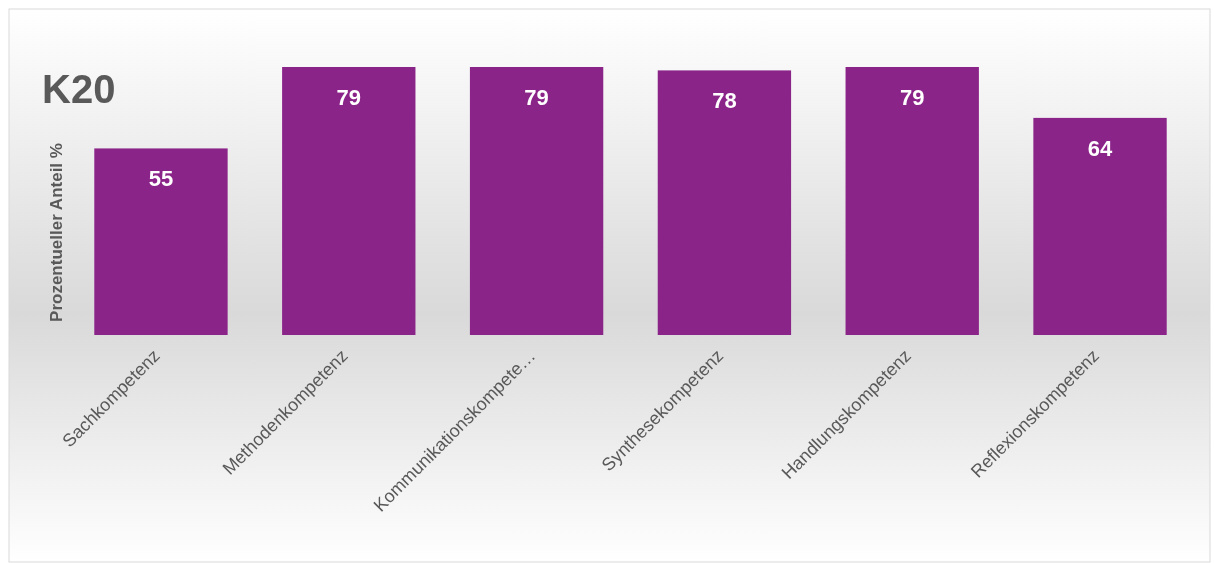 The height and width of the screenshot is (563, 1214). What do you see at coordinates (56, 232) in the screenshot?
I see `y-axis-title: Prozentueller Anteil %` at bounding box center [56, 232].